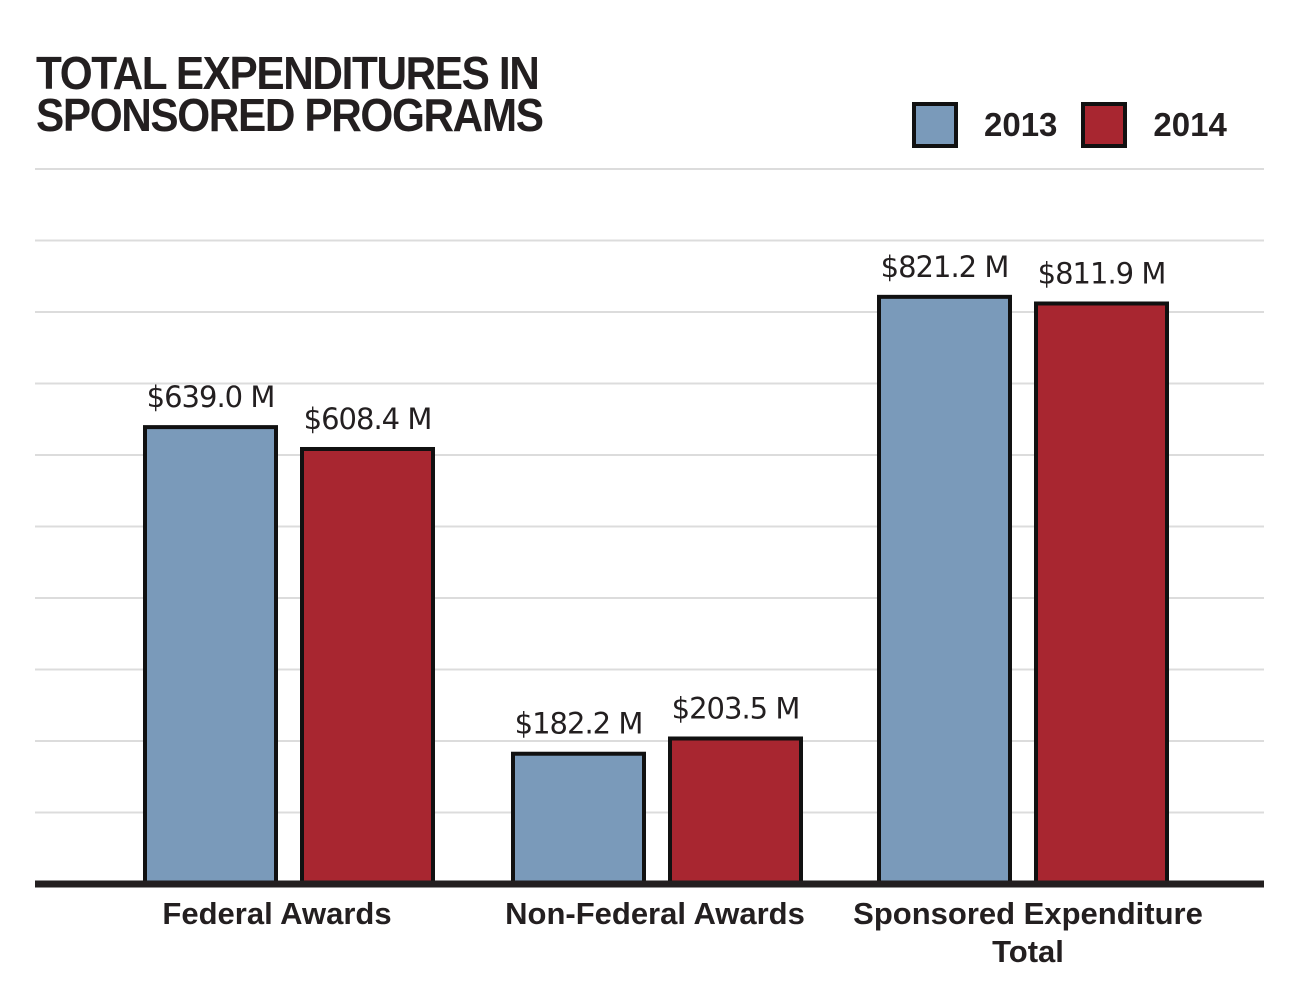  I want to click on legend-swatch-2014, so click(1104, 125).